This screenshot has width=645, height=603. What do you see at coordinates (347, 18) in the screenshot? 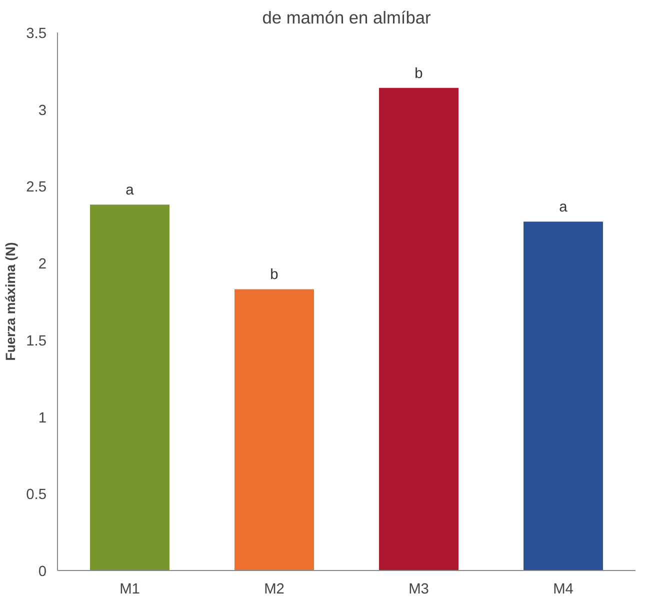
I see `chart-title: de mamón en almíbar` at bounding box center [347, 18].